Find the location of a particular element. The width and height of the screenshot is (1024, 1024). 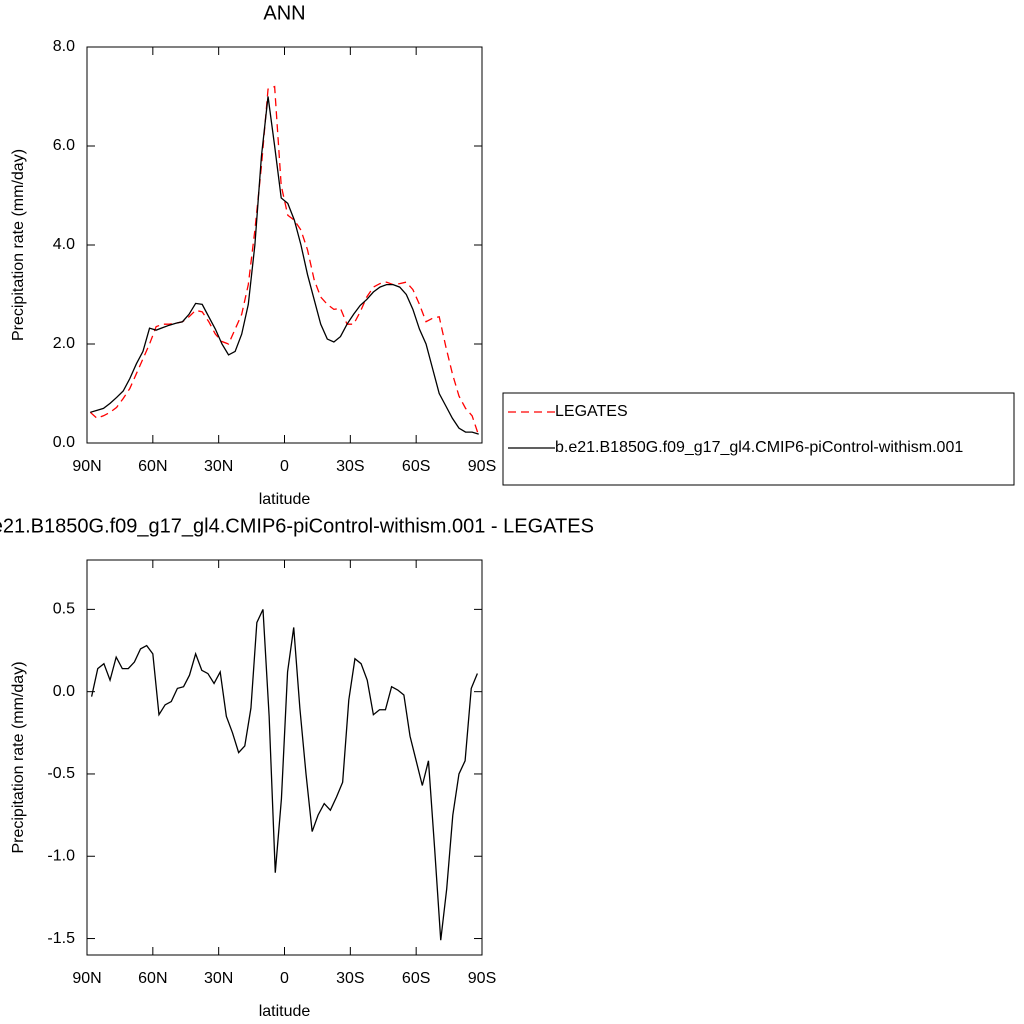

y-tick-label: 8.0 is located at coordinates (64, 46).